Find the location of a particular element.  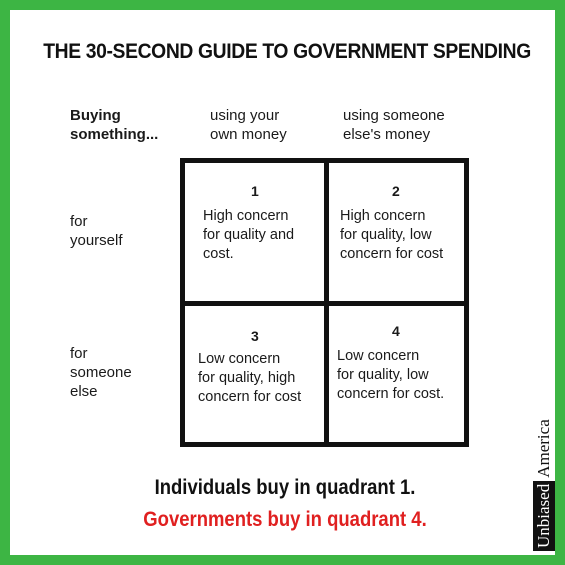

grid-divider-horizontal is located at coordinates (324, 303).